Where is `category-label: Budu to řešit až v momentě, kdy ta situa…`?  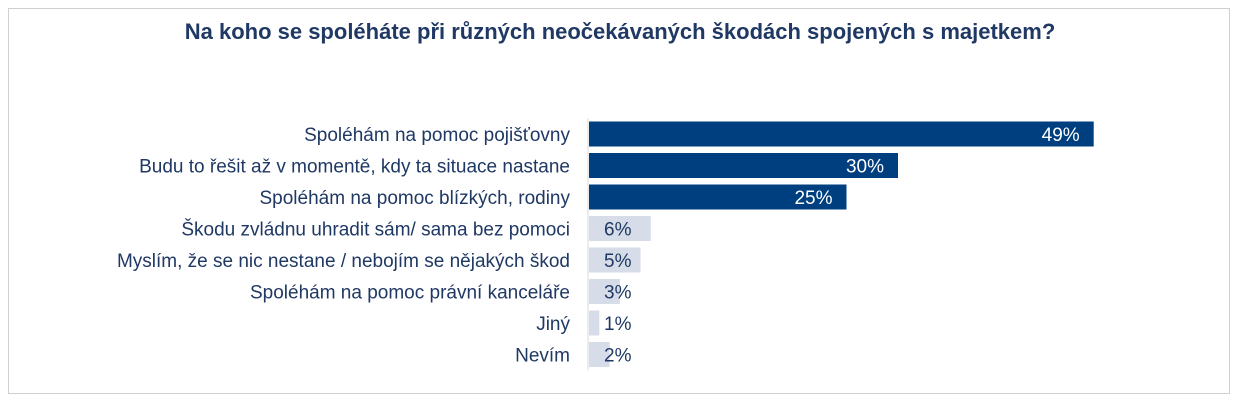
category-label: Budu to řešit až v momentě, kdy ta situa… is located at coordinates (354, 167).